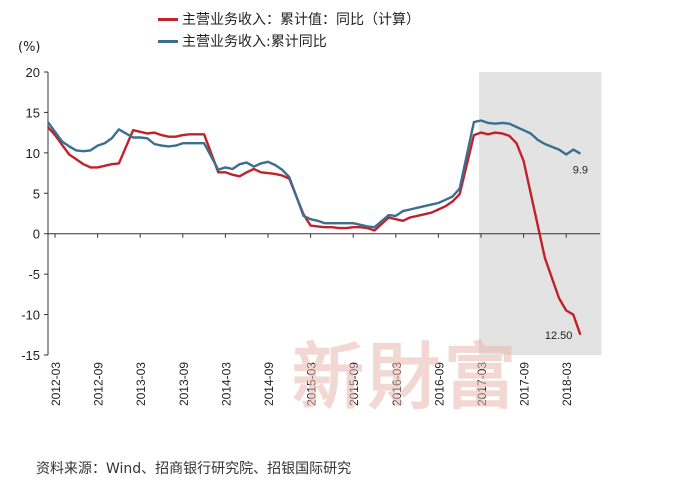 This screenshot has height=482, width=680. Describe the element at coordinates (99, 384) in the screenshot. I see `x-tick-label: 2012-09` at that location.